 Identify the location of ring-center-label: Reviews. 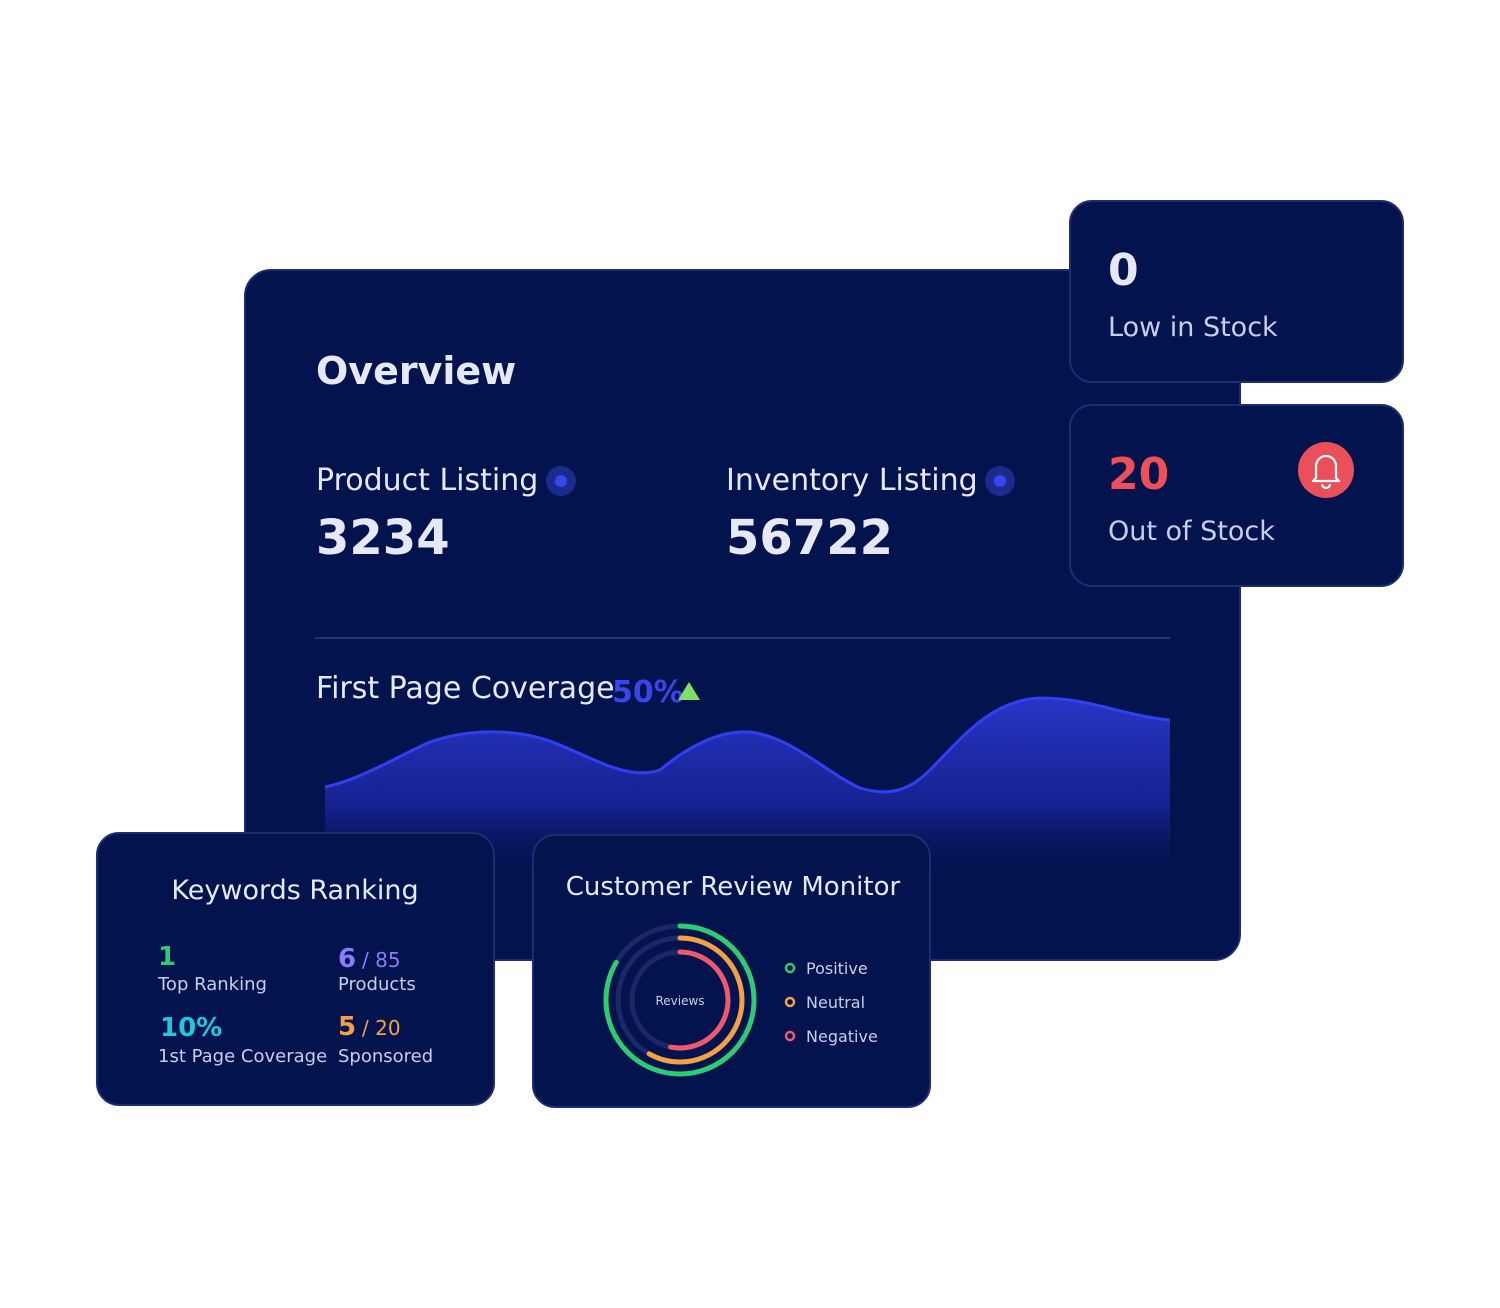
(679, 1001).